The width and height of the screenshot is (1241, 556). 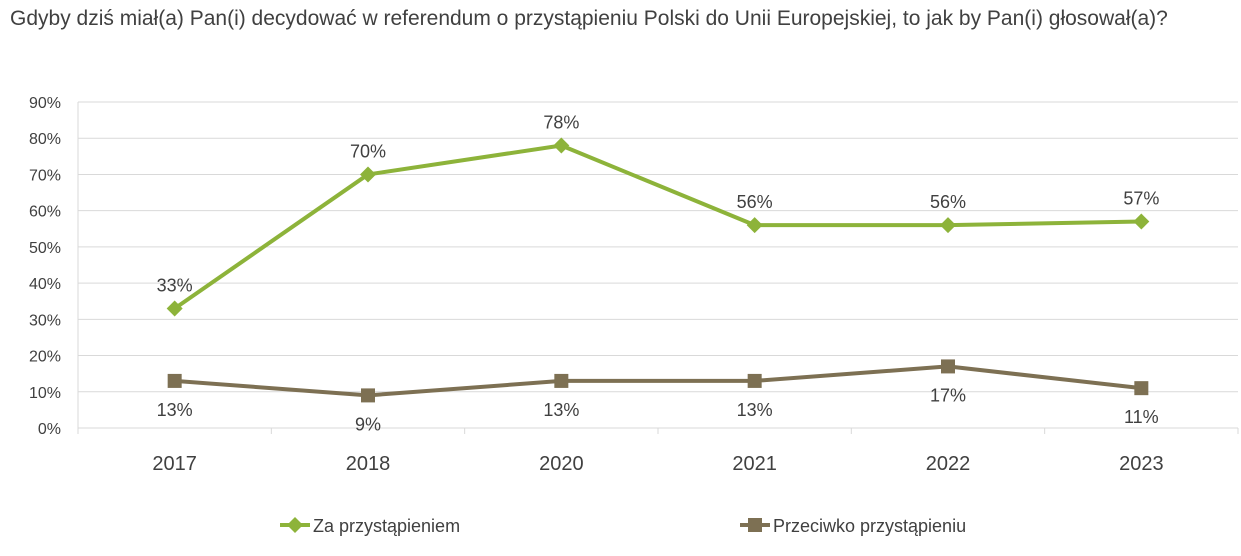 I want to click on x-tick-label: 2017, so click(x=174, y=464).